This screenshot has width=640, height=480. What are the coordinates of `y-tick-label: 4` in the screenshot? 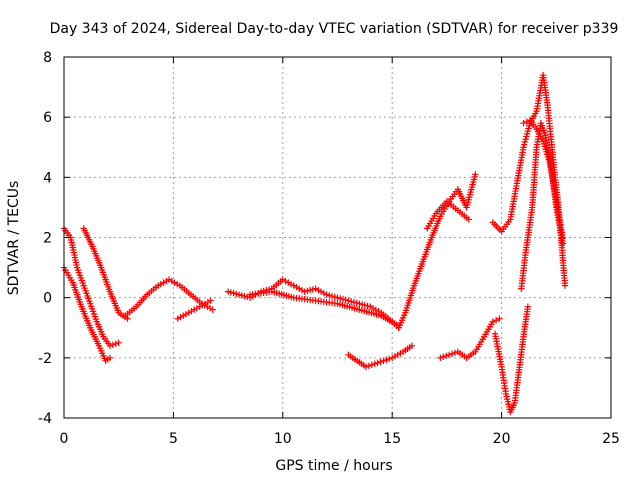 It's located at (47, 178).